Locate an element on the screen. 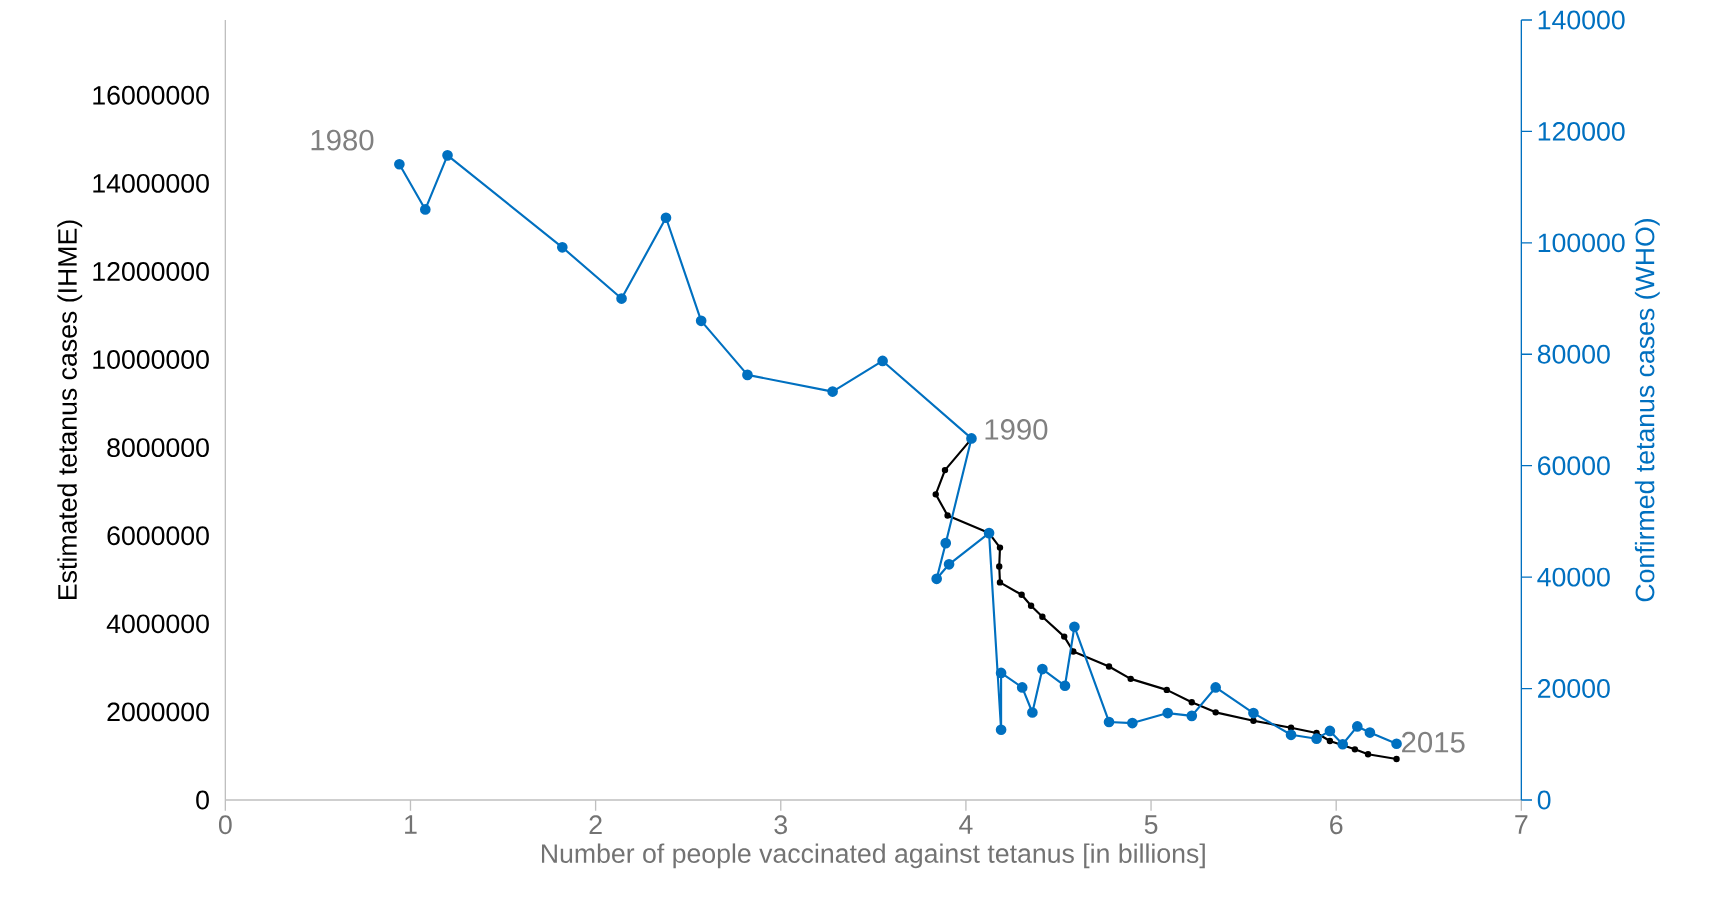  annotation: 1990 is located at coordinates (1016, 429).